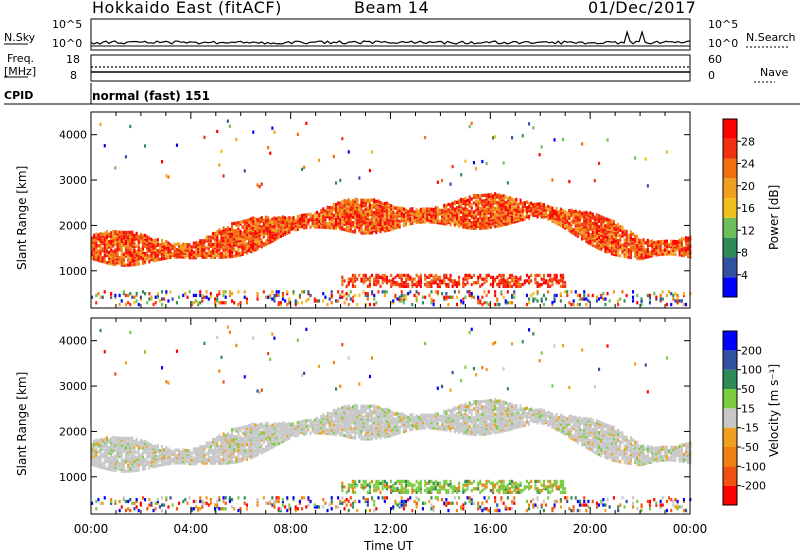 The width and height of the screenshot is (800, 554). Describe the element at coordinates (401, 217) in the screenshot. I see `power-cell-1985` at that location.